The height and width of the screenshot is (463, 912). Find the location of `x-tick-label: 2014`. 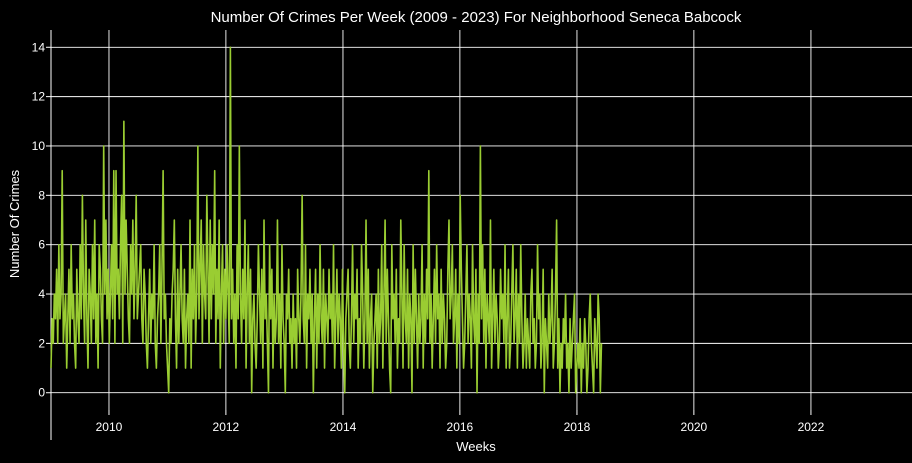

x-tick-label: 2014 is located at coordinates (343, 427).